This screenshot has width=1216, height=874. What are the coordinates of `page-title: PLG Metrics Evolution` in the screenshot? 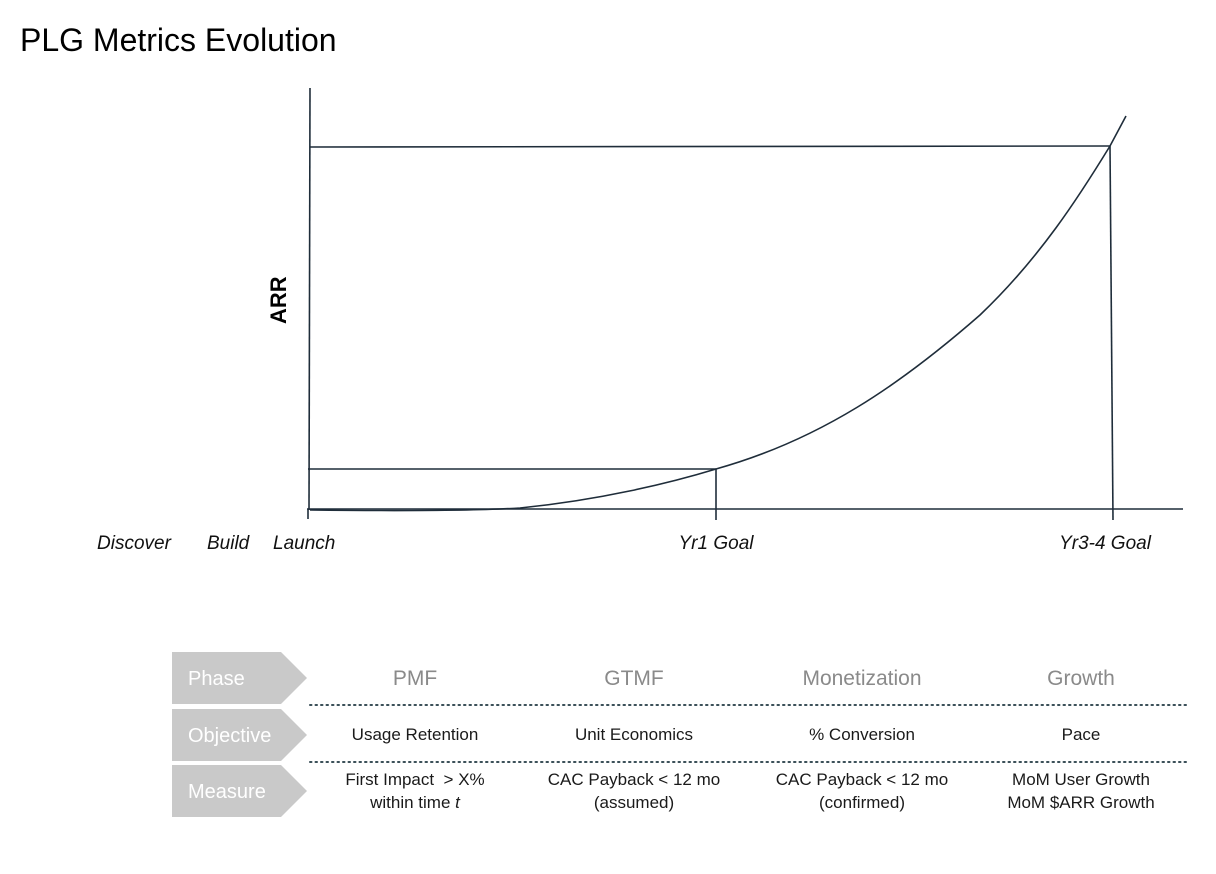 It's located at (178, 40).